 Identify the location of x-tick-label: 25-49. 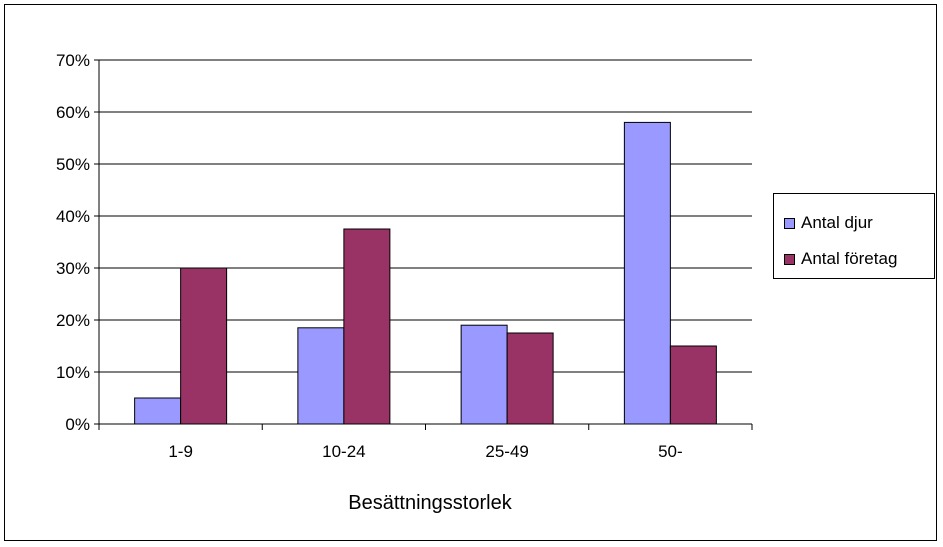
(506, 451).